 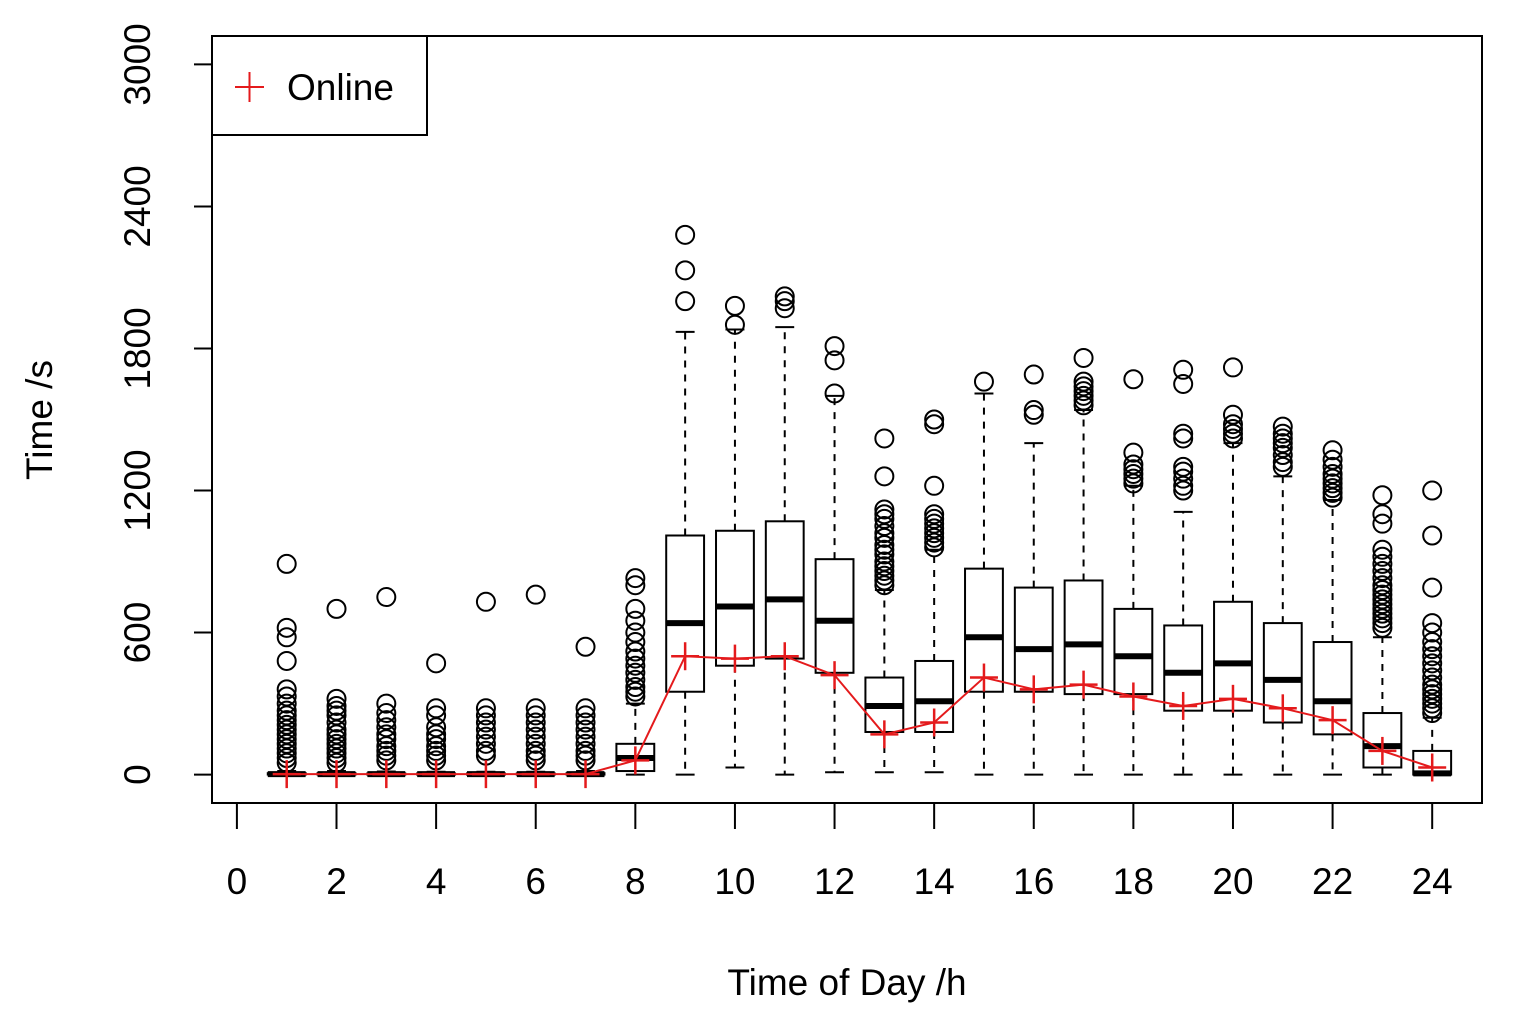 I want to click on legend: Online, so click(x=319, y=85).